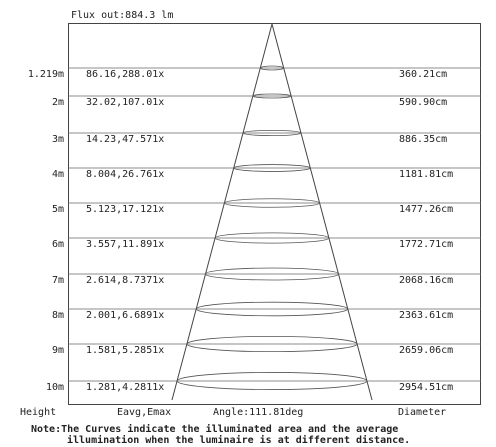  I want to click on row-illum-value: 1.281,4.2811x, so click(125, 387).